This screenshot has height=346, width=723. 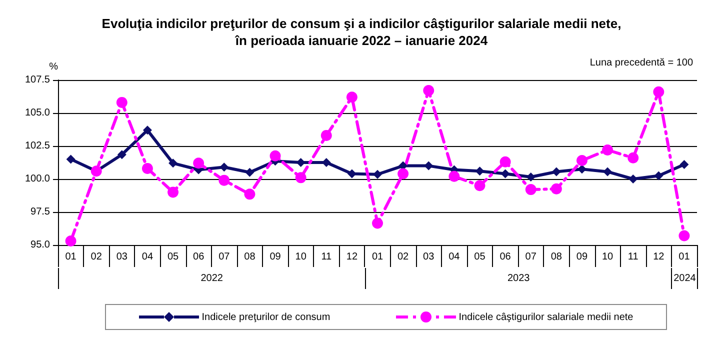 I want to click on y-tick-label: 97.5, so click(x=40, y=212).